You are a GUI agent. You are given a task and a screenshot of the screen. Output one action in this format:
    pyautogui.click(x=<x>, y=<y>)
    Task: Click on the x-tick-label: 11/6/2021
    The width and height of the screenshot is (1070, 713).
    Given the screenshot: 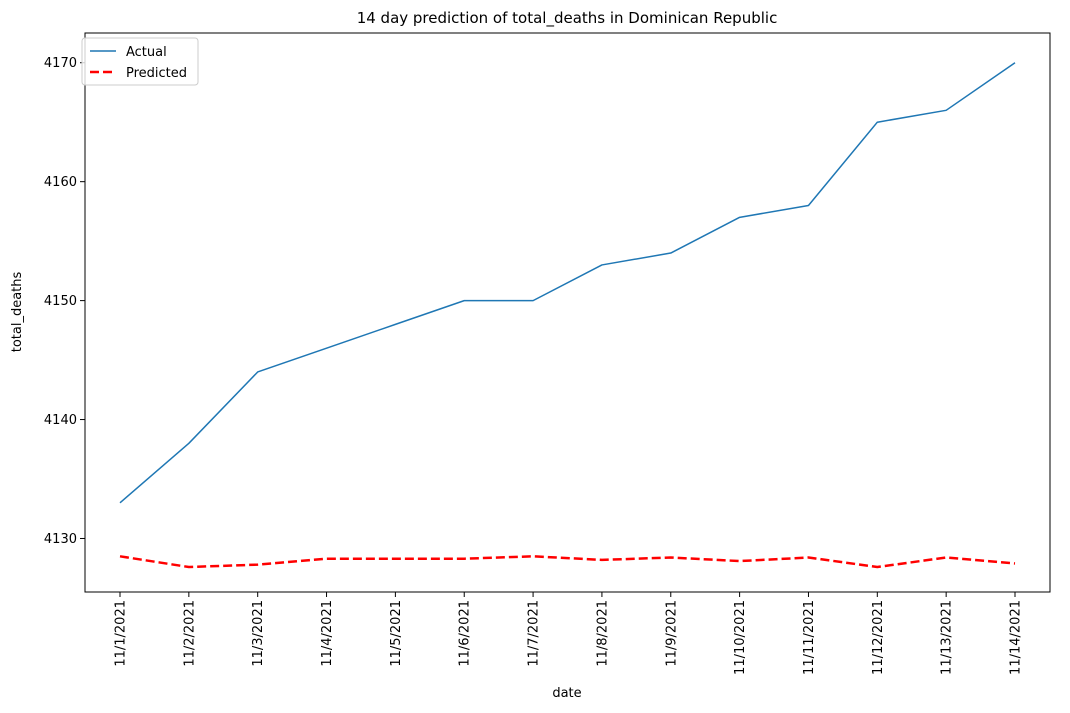 What is the action you would take?
    pyautogui.click(x=465, y=633)
    